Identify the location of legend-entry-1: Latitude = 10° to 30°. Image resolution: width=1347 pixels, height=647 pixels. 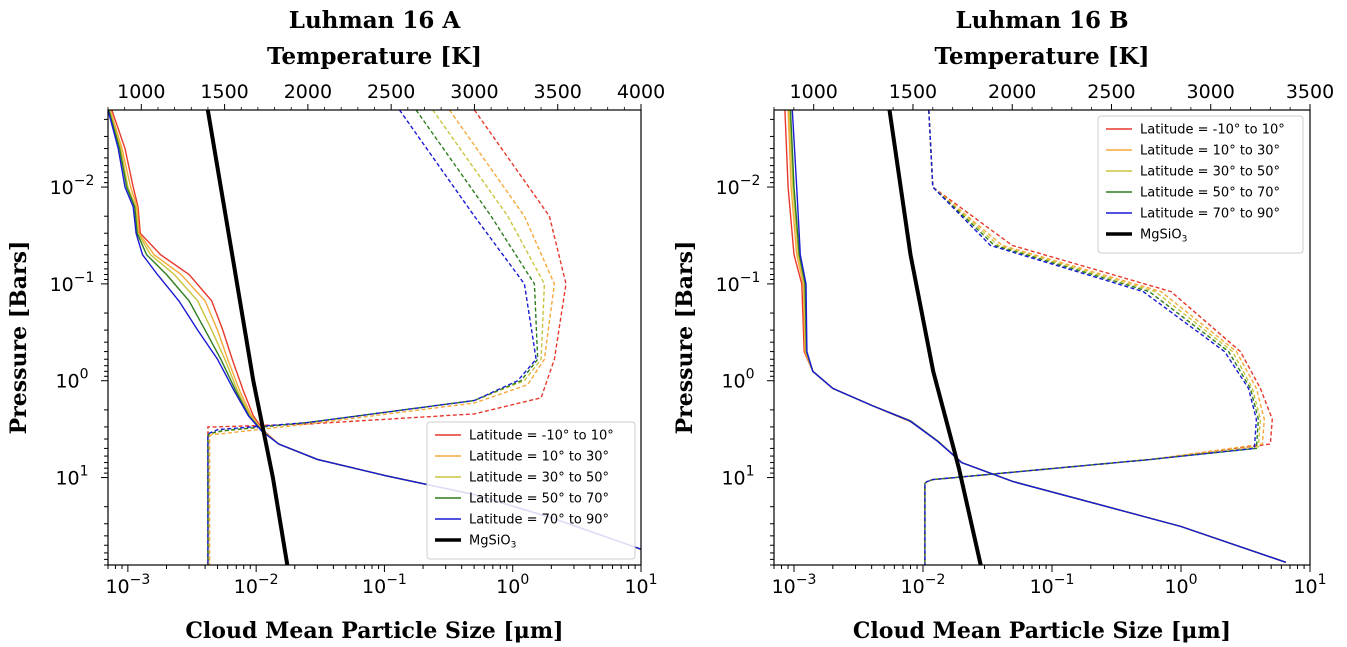
(539, 457).